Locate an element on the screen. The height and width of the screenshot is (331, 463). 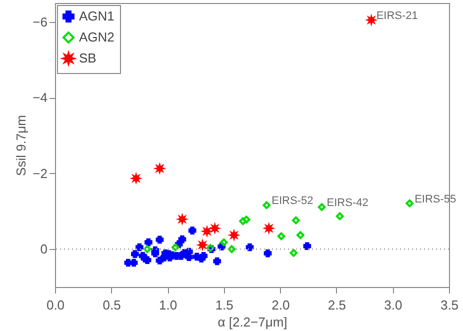
annotation: EIRS-52 is located at coordinates (293, 201).